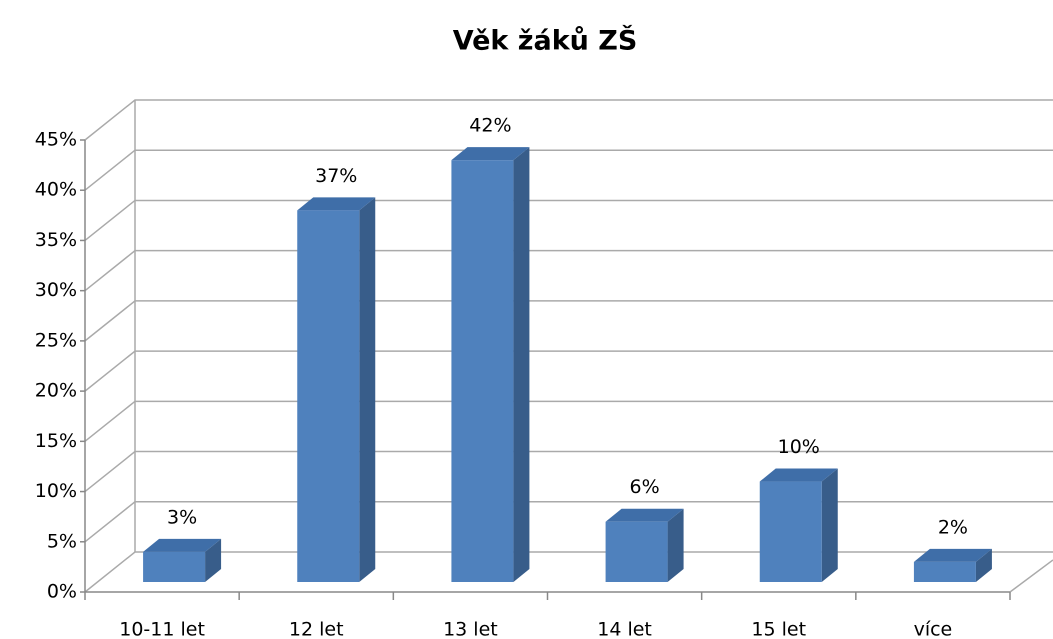 The image size is (1053, 639). Describe the element at coordinates (62, 592) in the screenshot. I see `y-tick-label: 0%` at that location.